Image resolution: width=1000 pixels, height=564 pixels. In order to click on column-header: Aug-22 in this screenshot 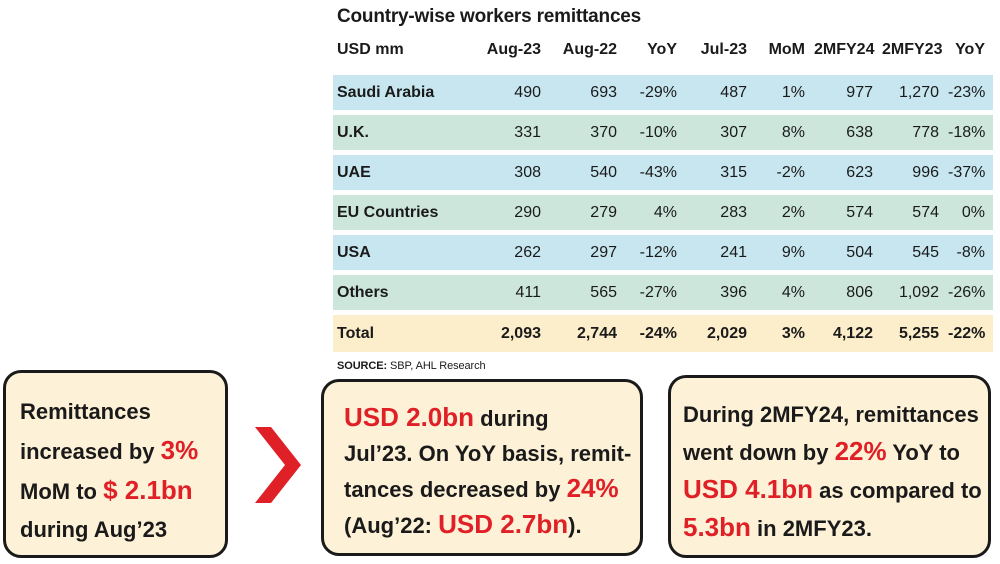, I will do `click(589, 49)`.